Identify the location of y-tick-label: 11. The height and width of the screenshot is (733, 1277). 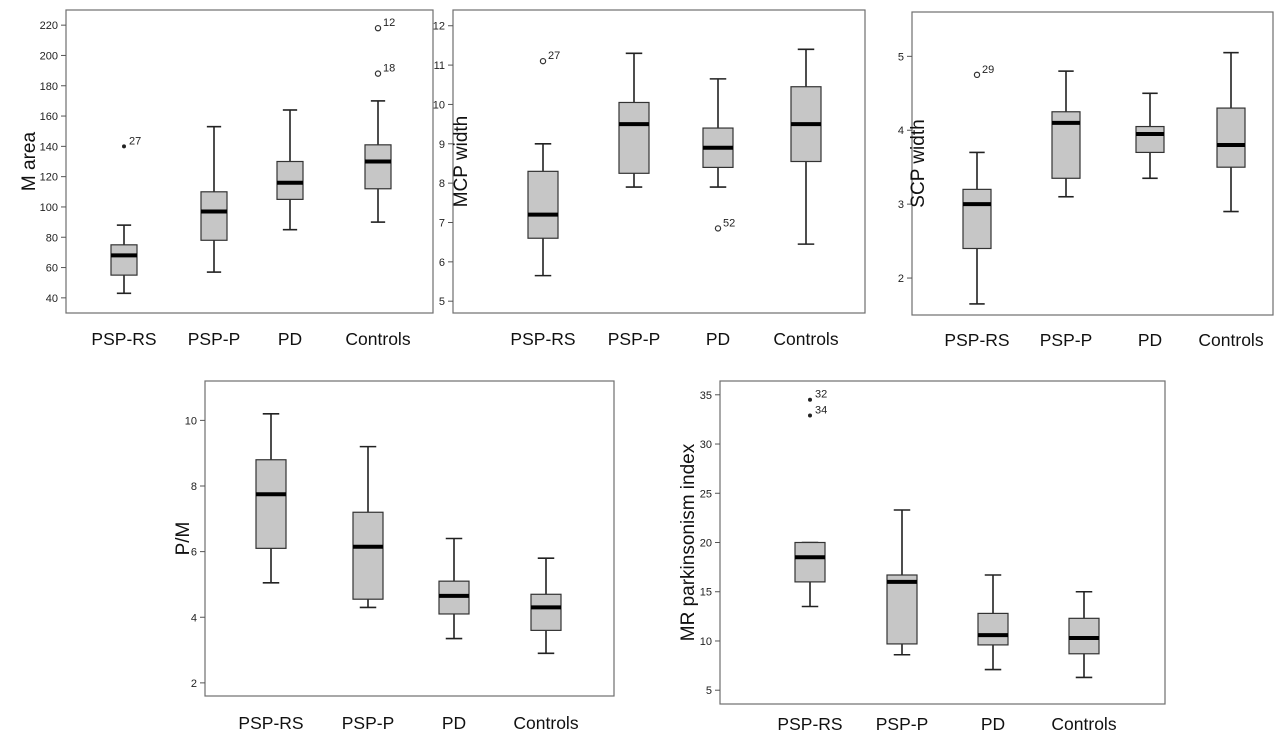
(439, 66).